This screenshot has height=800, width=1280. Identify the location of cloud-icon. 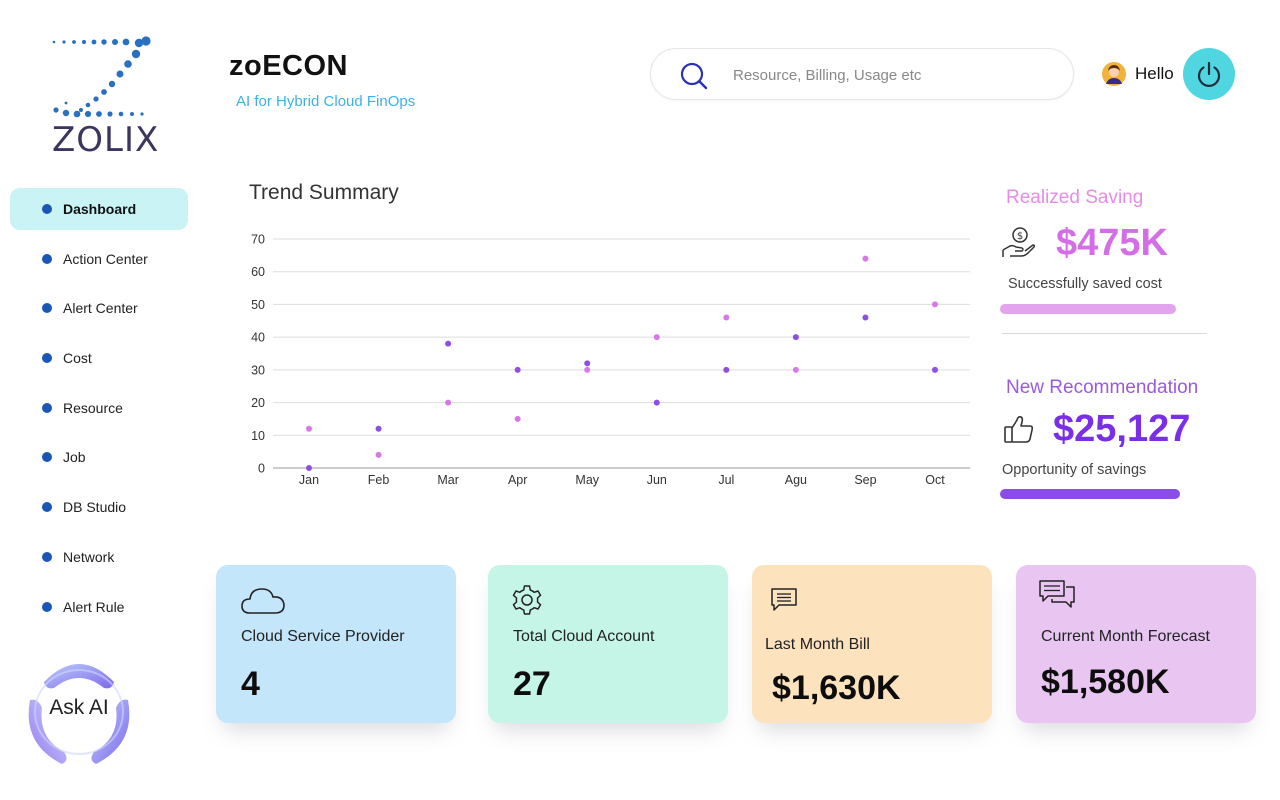
(263, 601).